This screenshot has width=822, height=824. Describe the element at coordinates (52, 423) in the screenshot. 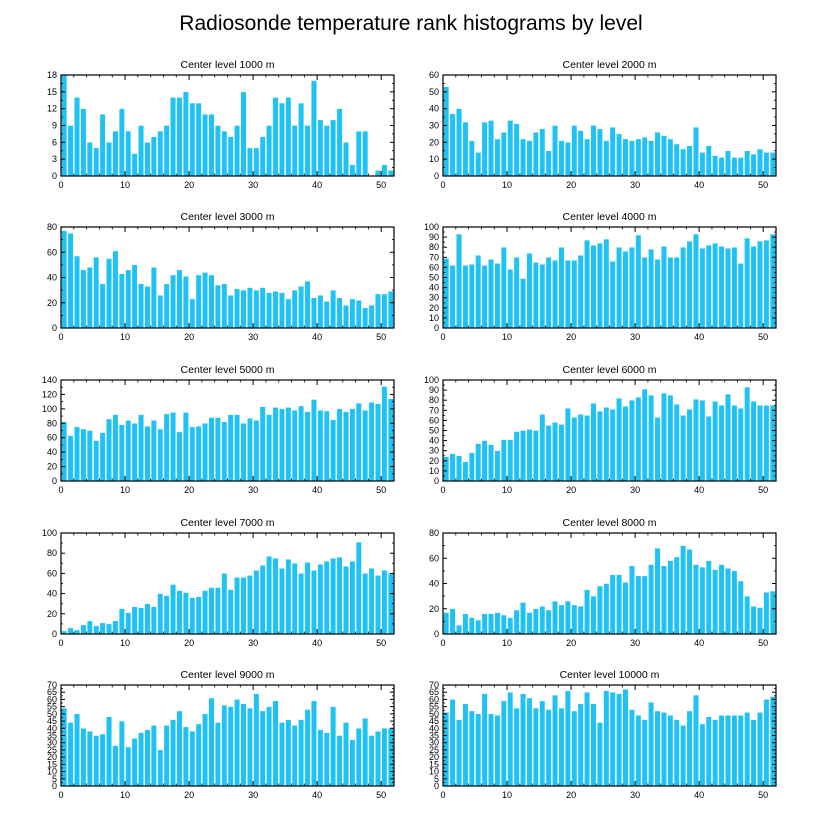

I see `y-tick-label: 80` at that location.